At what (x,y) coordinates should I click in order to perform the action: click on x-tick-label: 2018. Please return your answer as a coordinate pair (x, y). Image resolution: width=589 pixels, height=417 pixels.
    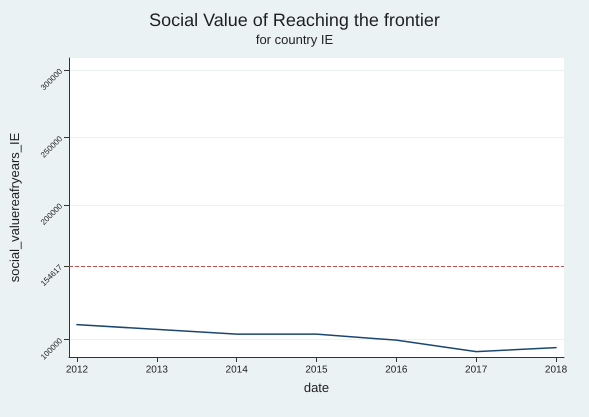
    Looking at the image, I should click on (556, 370).